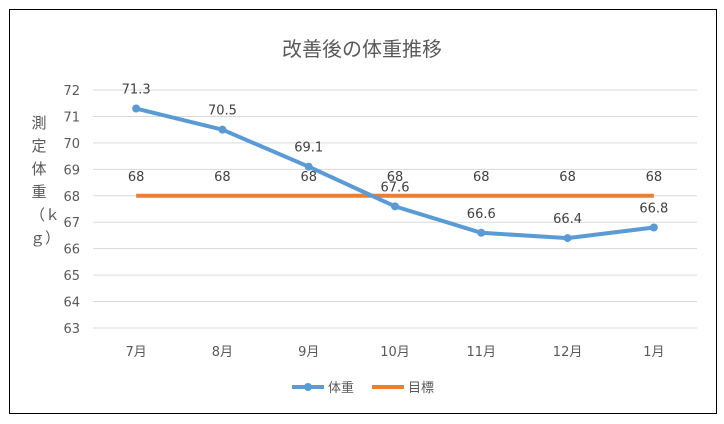 The height and width of the screenshot is (424, 724). I want to click on data-label: 69.1, so click(308, 148).